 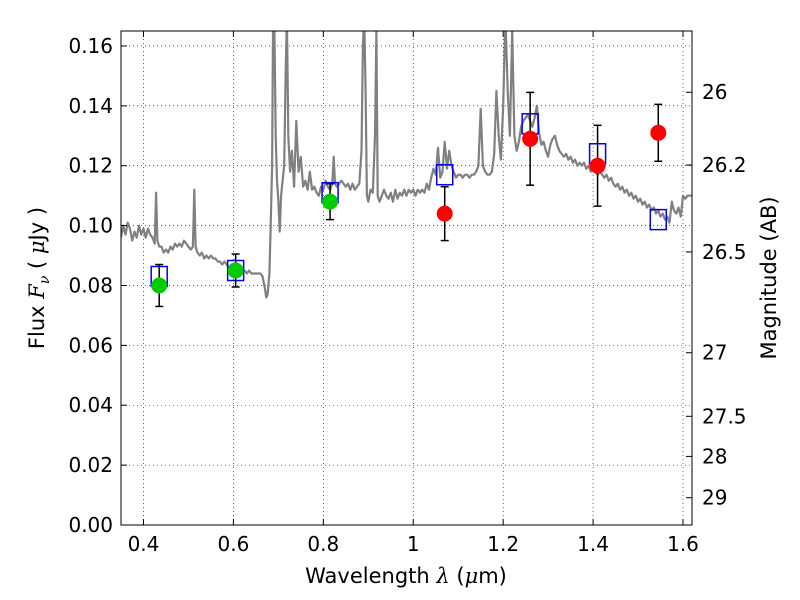 I want to click on x-tick-label: 0.4, so click(x=144, y=544).